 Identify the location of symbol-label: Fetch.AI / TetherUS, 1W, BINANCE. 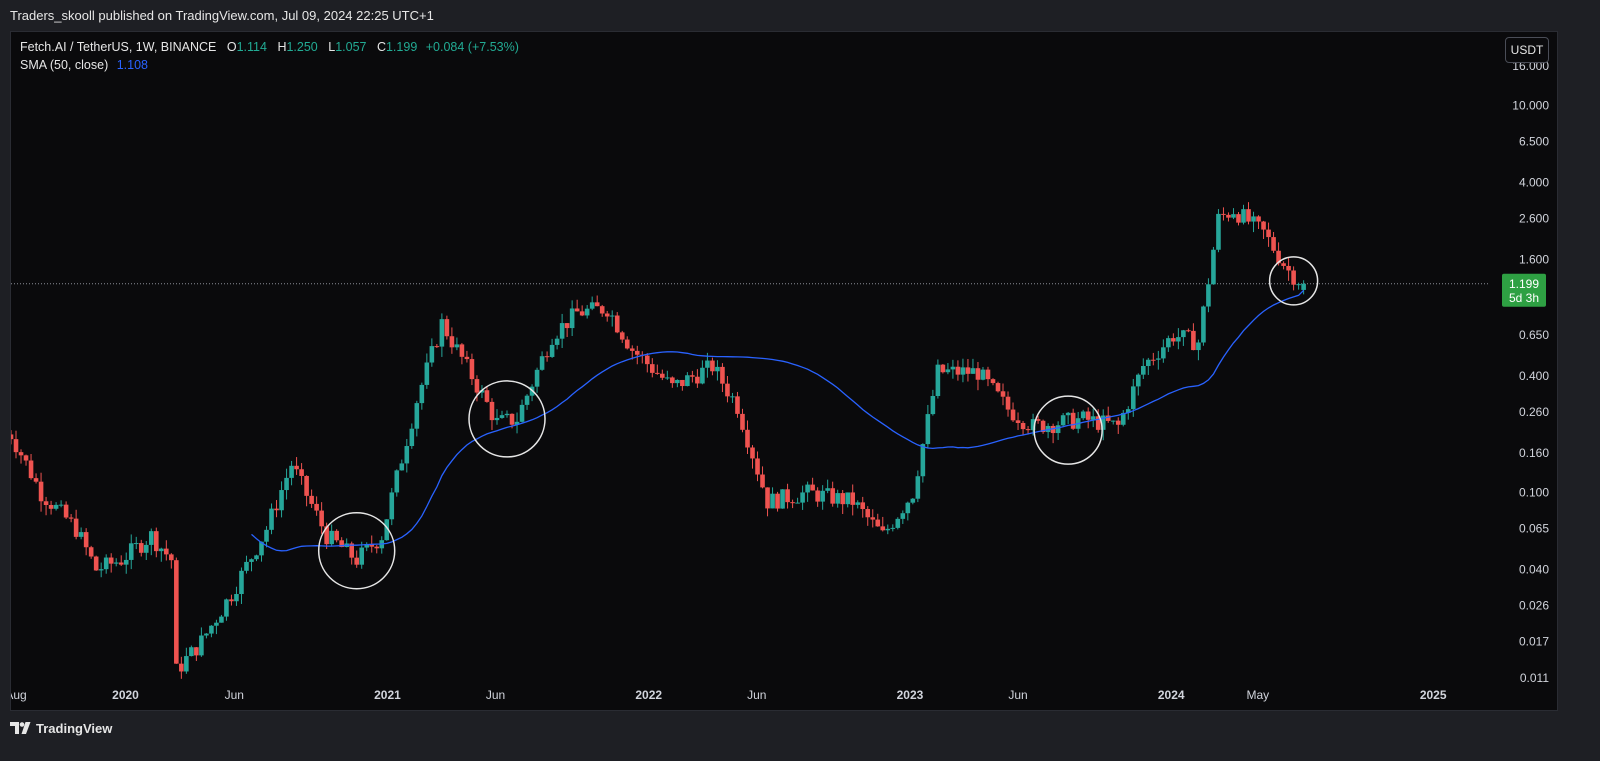
(118, 47).